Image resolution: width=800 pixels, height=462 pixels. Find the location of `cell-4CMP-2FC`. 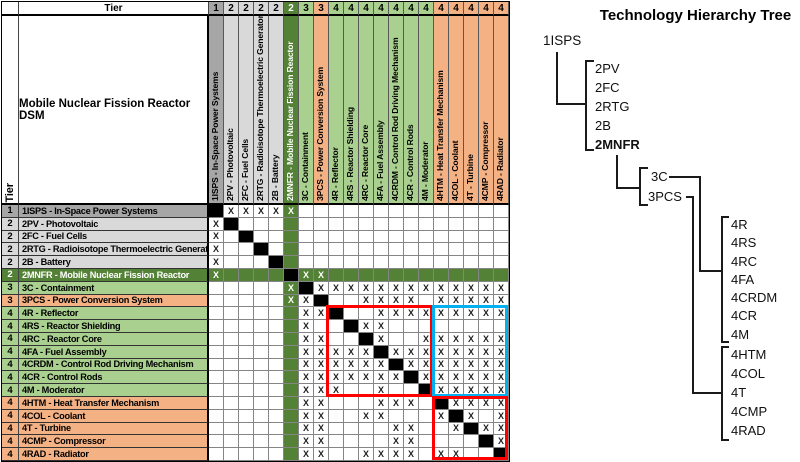

cell-4CMP-2FC is located at coordinates (246, 442).